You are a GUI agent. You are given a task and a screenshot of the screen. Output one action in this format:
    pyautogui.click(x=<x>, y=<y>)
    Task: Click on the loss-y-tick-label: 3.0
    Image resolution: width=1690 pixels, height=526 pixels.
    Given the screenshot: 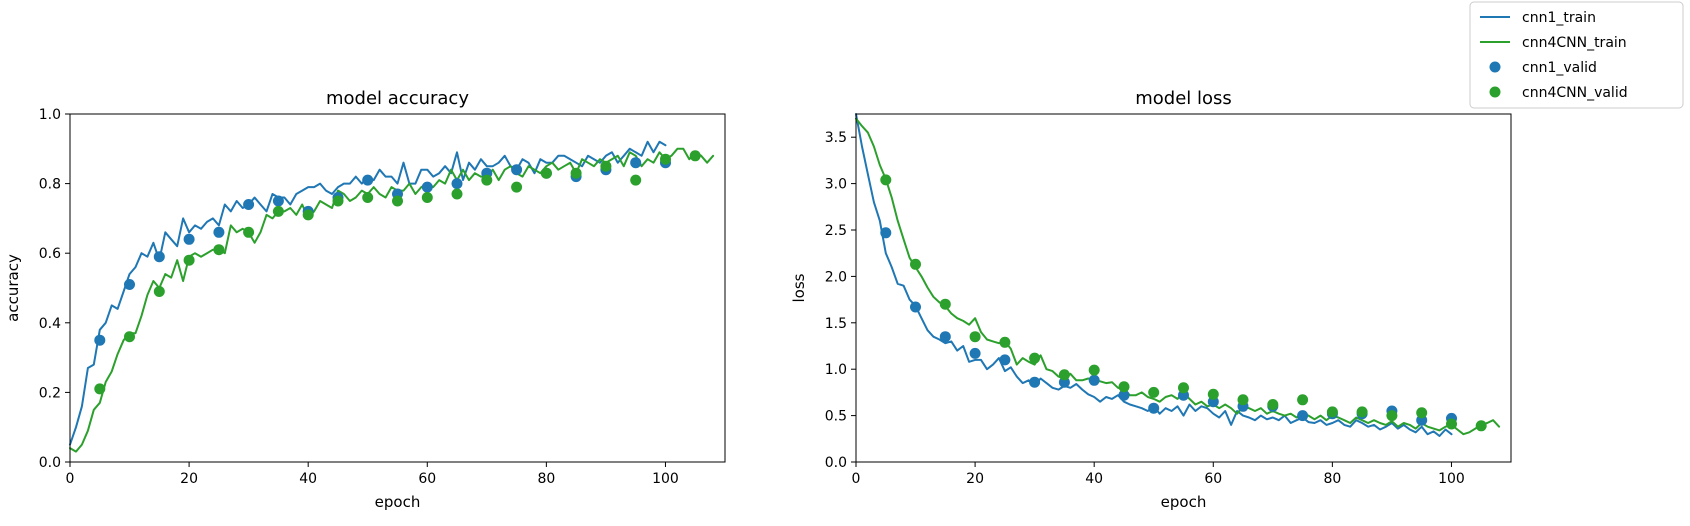 What is the action you would take?
    pyautogui.click(x=836, y=185)
    